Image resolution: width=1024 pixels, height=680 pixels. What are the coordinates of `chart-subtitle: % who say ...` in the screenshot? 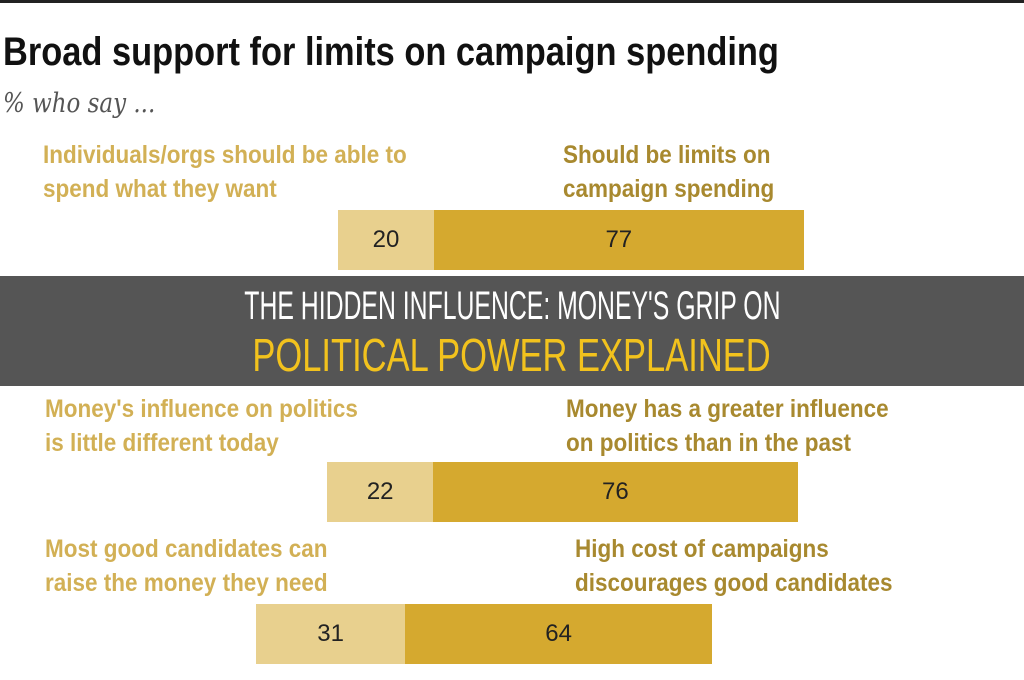 It's located at (79, 103).